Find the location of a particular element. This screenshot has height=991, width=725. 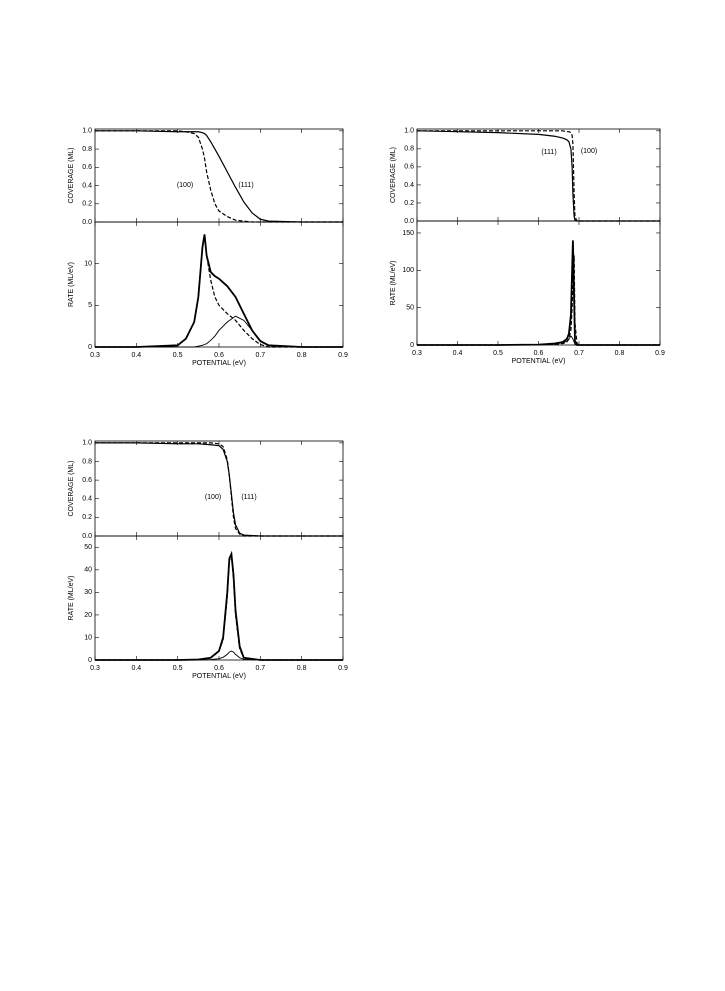

y-tick-label: 30 is located at coordinates (88, 592).